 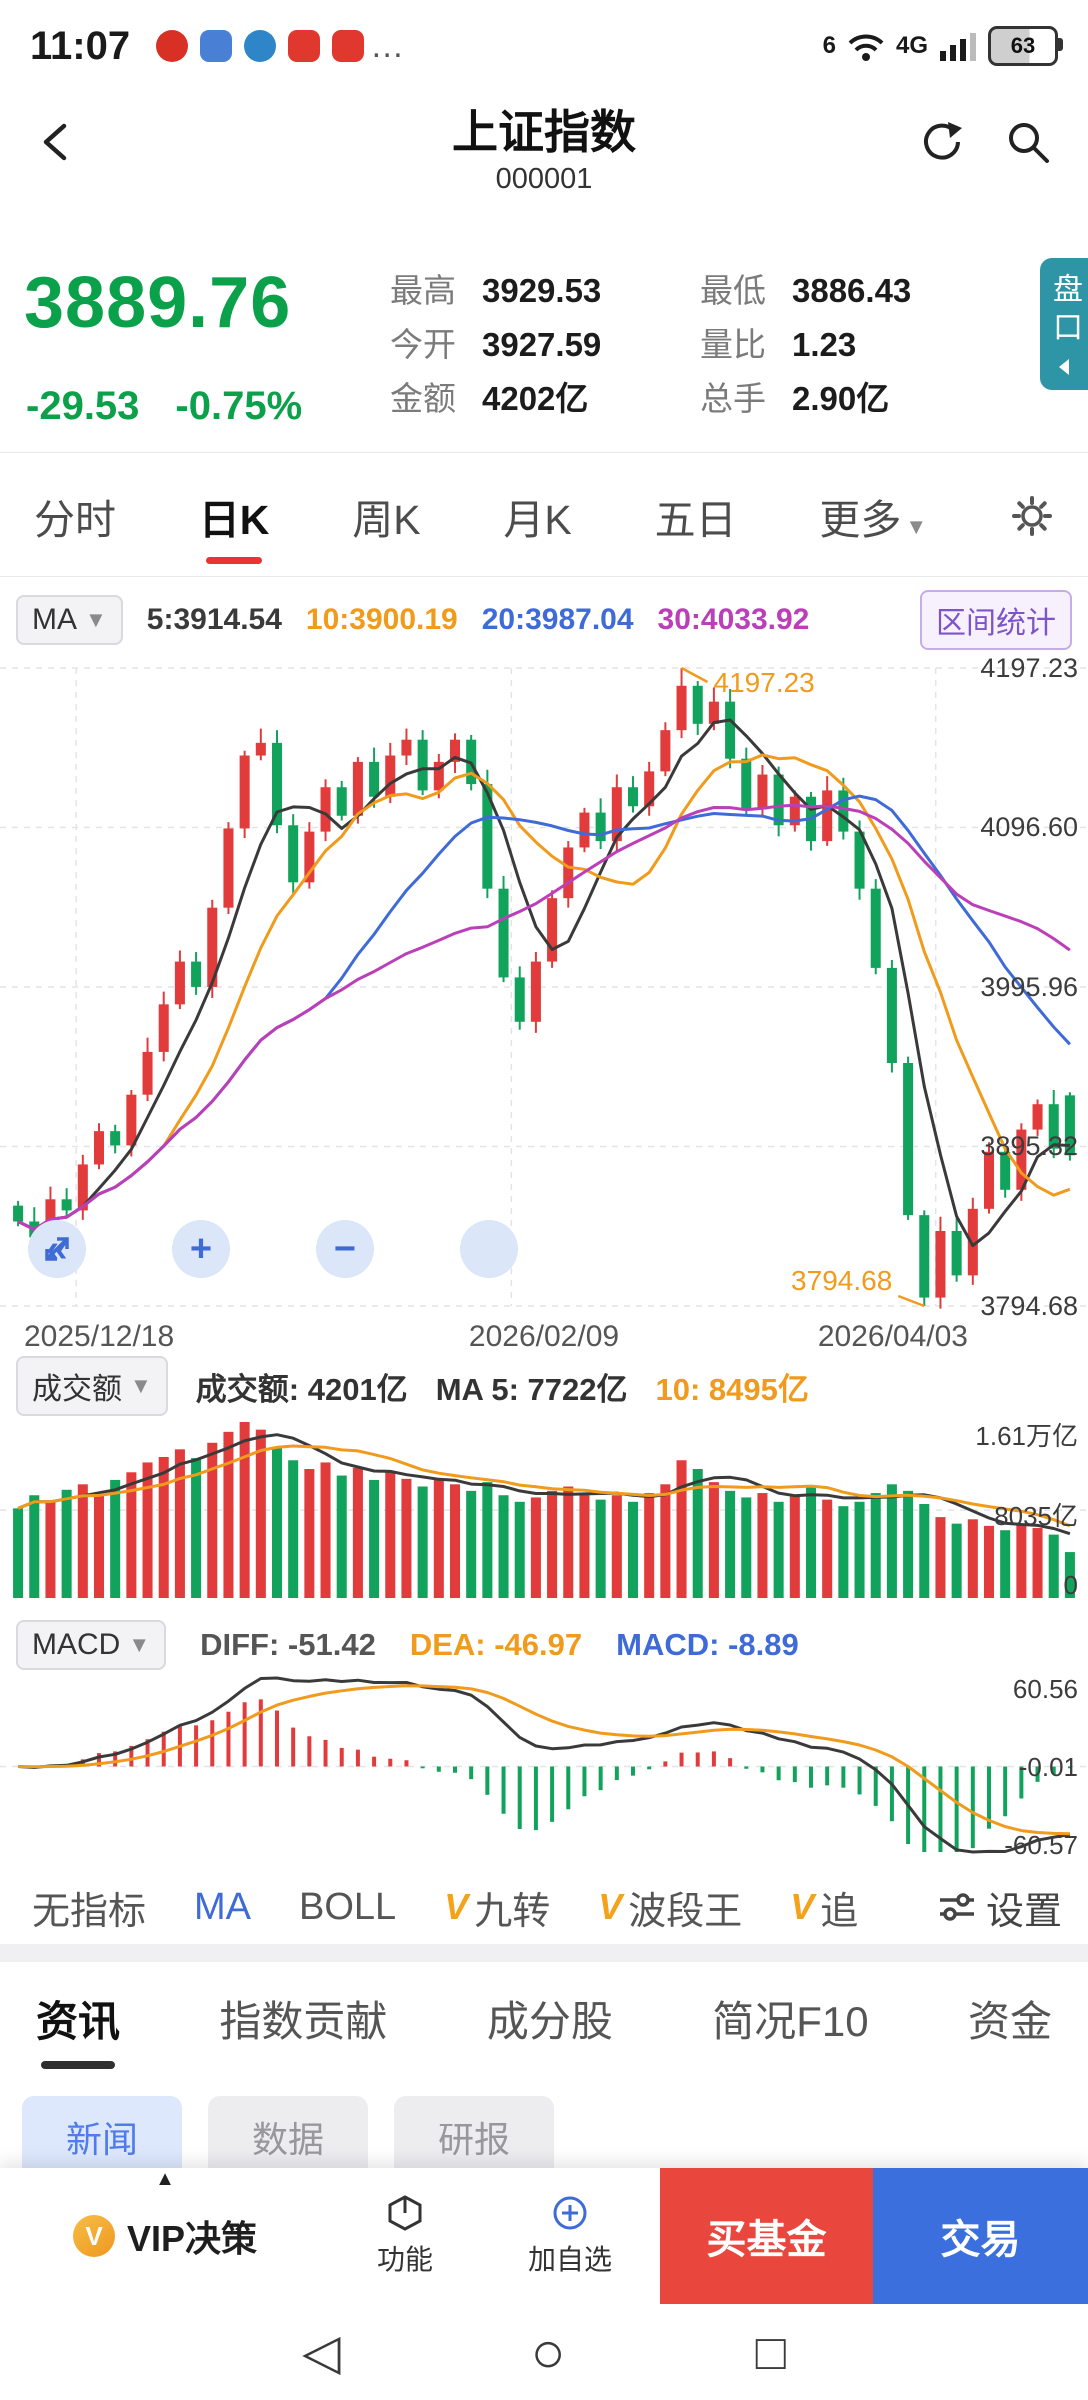 I want to click on subtab-research: 研报, so click(x=474, y=2137).